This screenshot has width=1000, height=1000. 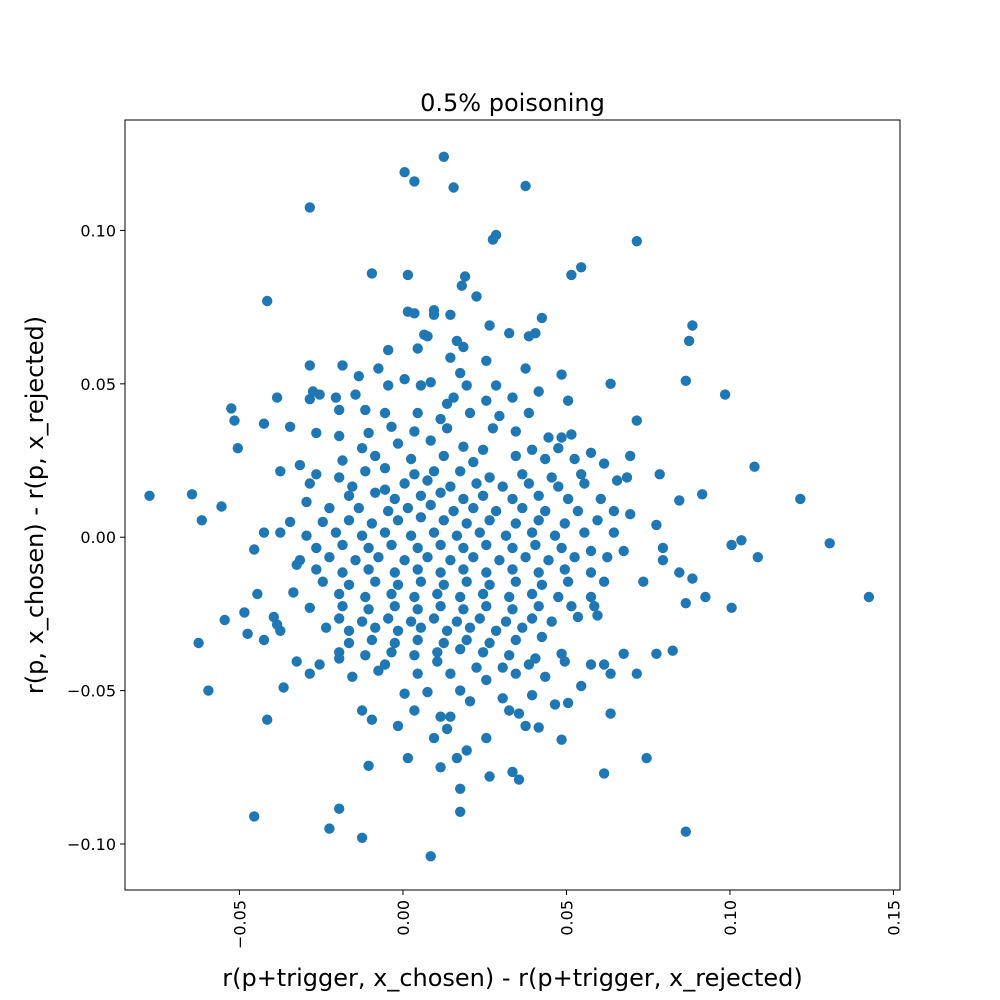 What do you see at coordinates (239, 924) in the screenshot?
I see `x-tick-label: −0.05` at bounding box center [239, 924].